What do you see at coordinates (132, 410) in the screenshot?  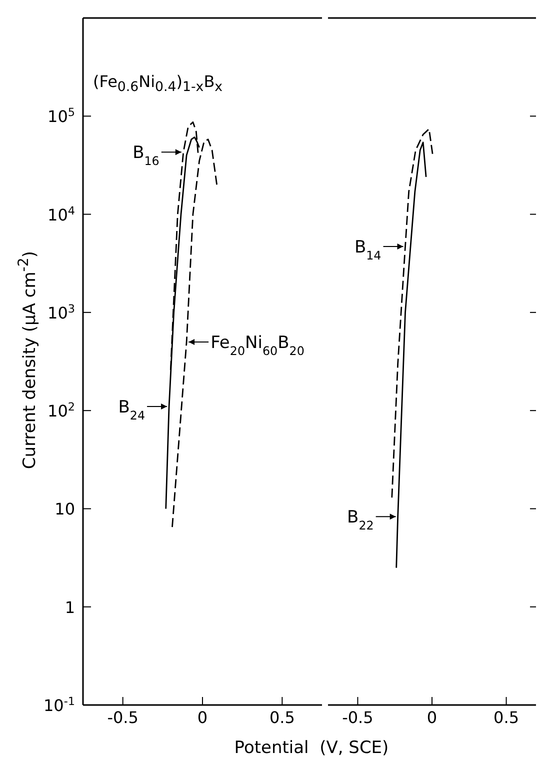 I see `annotation: B$_{24}$` at bounding box center [132, 410].